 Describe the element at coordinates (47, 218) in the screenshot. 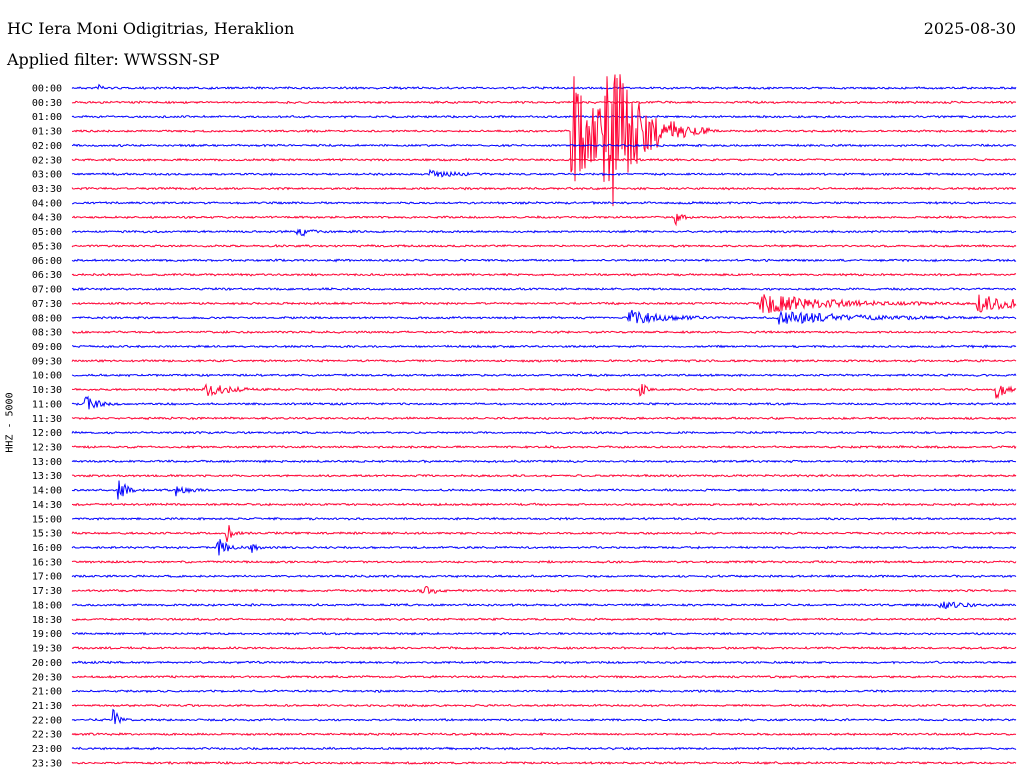

I see `time-label: 04:30` at that location.